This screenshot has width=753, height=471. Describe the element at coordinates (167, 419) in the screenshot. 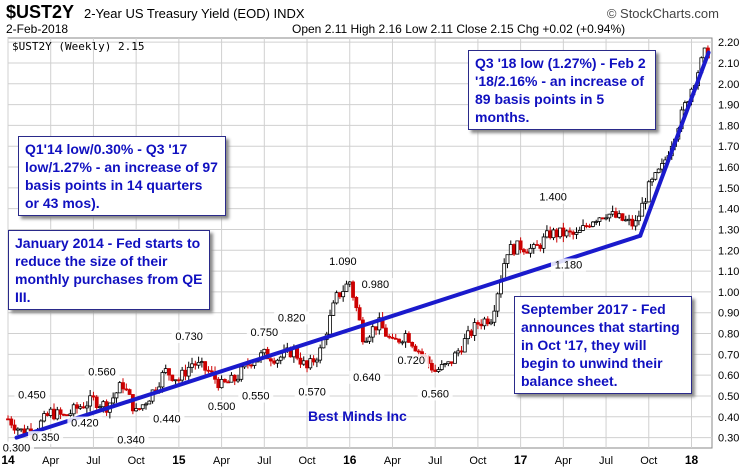

I see `point-label: 0.440` at that location.